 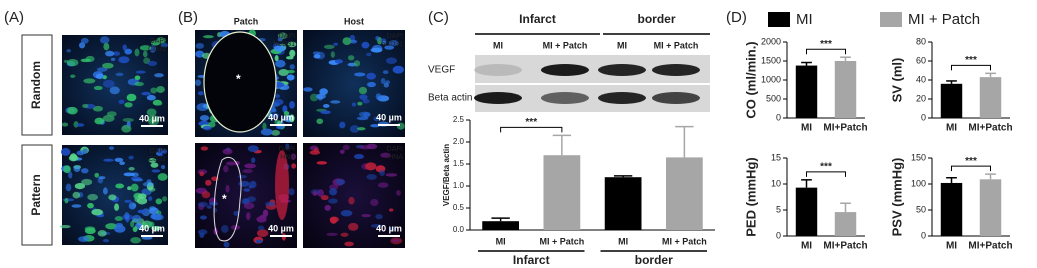 I want to click on y-tick-label: 2000, so click(x=771, y=41).